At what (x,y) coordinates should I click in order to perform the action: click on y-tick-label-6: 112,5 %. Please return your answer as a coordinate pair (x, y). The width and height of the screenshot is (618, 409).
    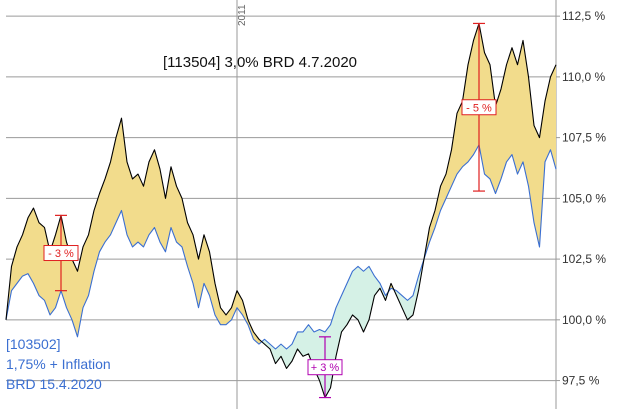
    Looking at the image, I should click on (583, 16).